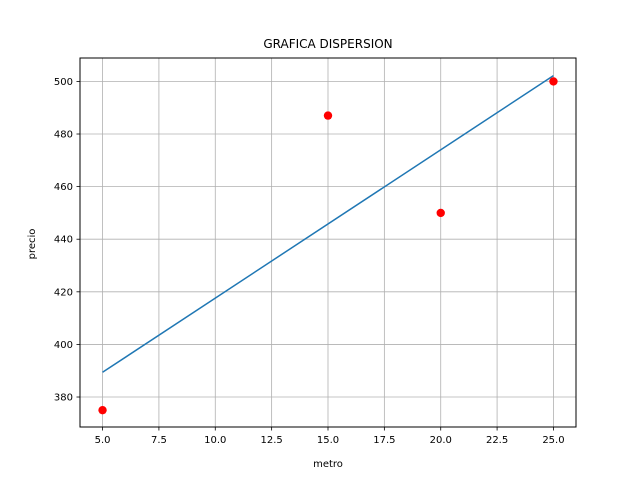 This screenshot has height=480, width=640. I want to click on y-tick-label: 380, so click(63, 398).